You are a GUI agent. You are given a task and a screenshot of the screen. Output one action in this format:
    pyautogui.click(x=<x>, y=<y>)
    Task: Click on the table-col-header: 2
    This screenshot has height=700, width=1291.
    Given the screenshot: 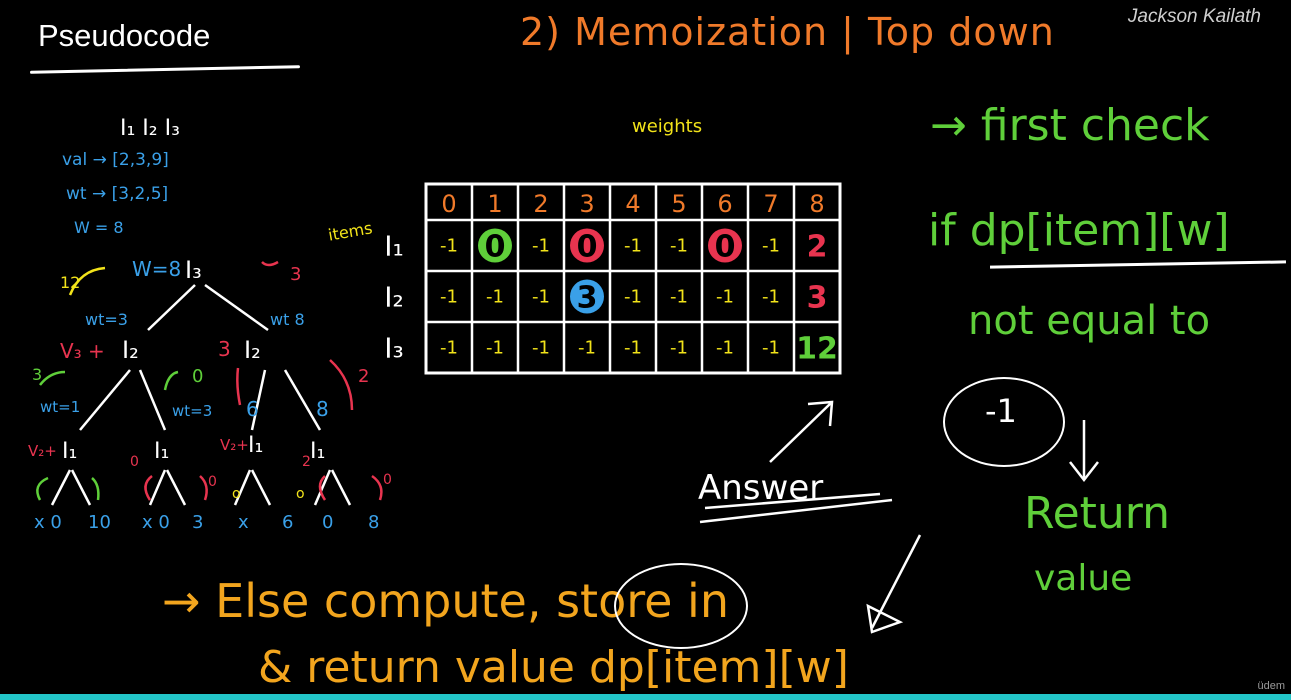 What is the action you would take?
    pyautogui.click(x=540, y=204)
    